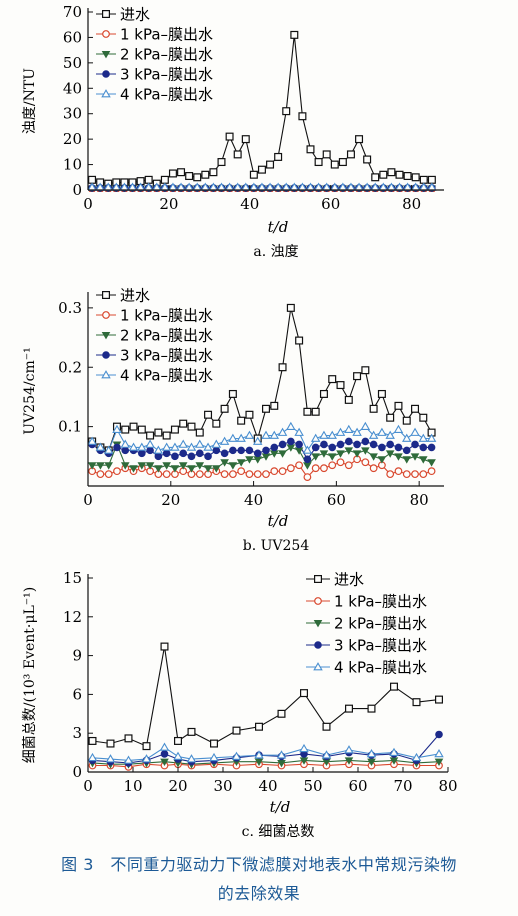 Image resolution: width=518 pixels, height=916 pixels. Describe the element at coordinates (170, 500) in the screenshot. I see `x-tick-label-b-1: 20` at that location.